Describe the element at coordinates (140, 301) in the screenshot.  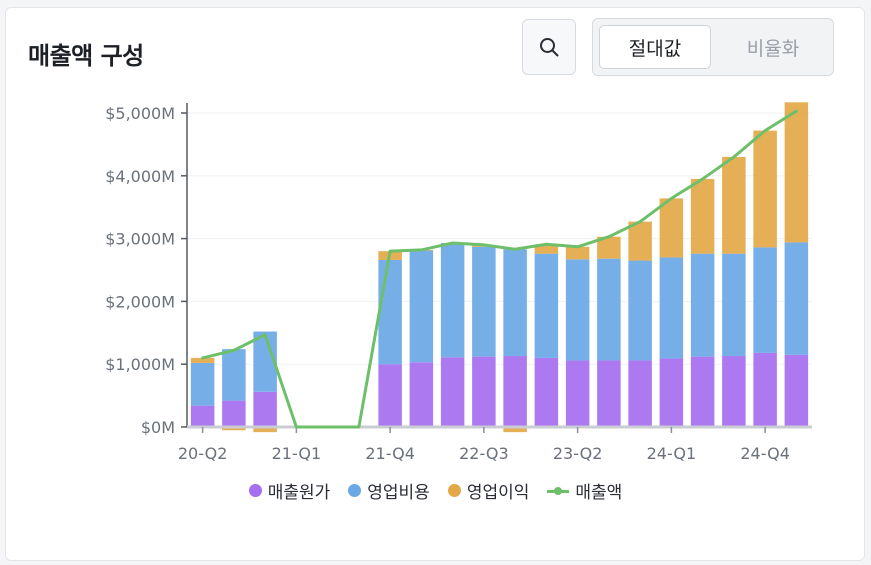
I see `y-tick-label: $2,000M` at that location.